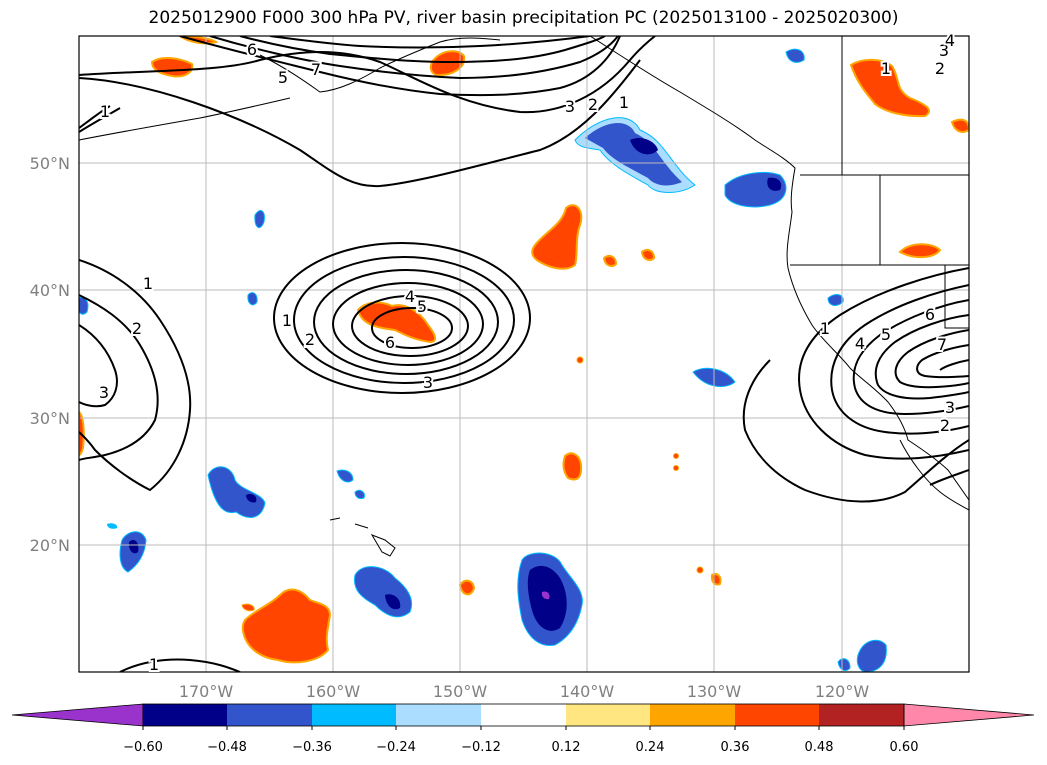  What do you see at coordinates (460, 691) in the screenshot?
I see `lon-tick-label: 150°W` at bounding box center [460, 691].